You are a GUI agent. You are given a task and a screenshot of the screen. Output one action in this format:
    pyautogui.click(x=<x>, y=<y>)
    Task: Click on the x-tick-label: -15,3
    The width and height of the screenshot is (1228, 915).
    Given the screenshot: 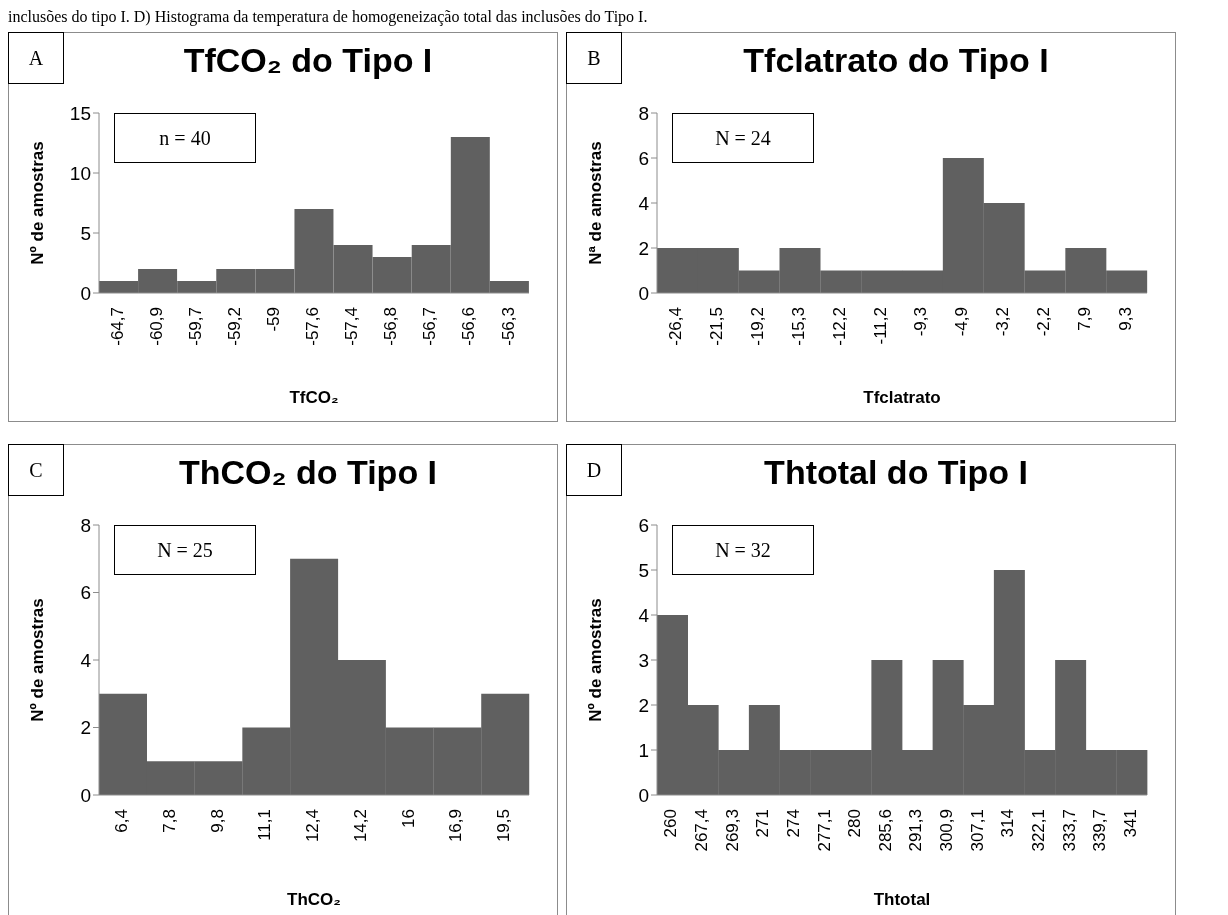 What is the action you would take?
    pyautogui.click(x=798, y=326)
    